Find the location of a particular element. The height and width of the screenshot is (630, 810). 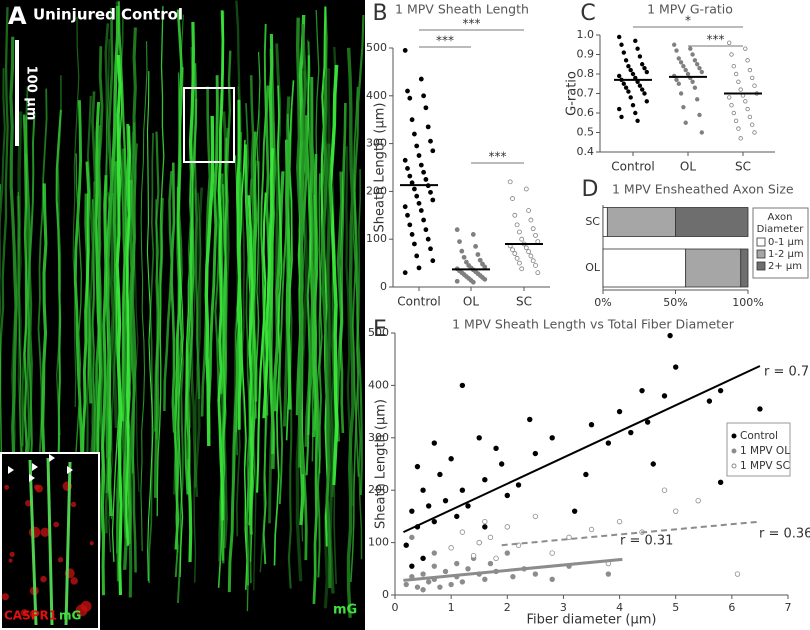

chart-title: 1 MPV G-ratio is located at coordinates (690, 9).